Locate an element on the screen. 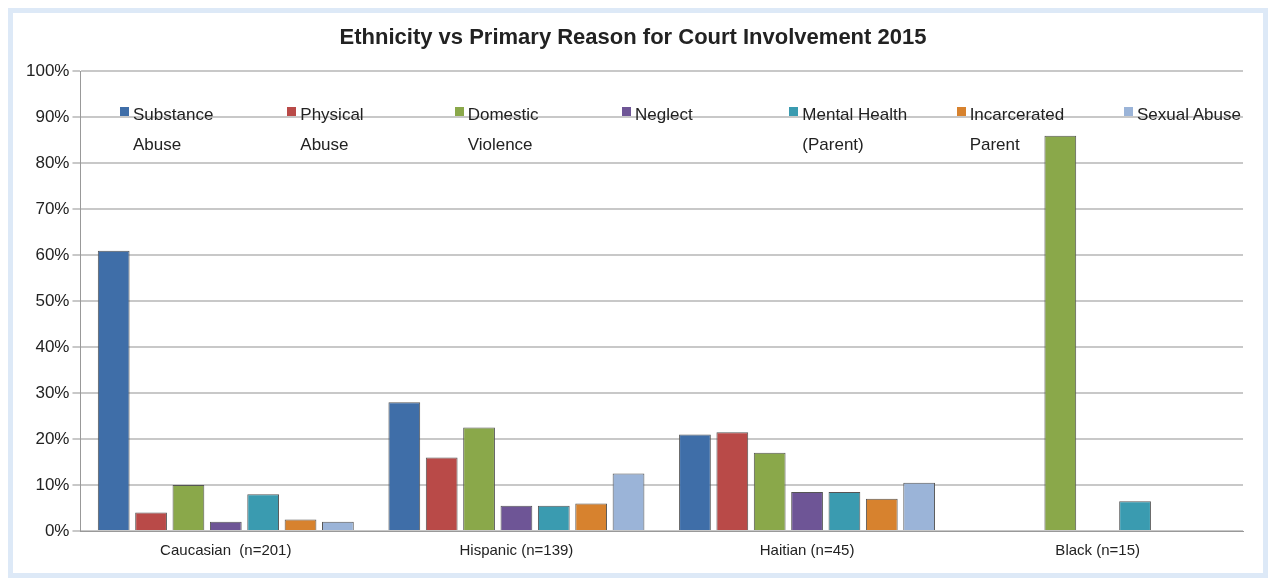 The height and width of the screenshot is (578, 1268). legend-label: Neglect is located at coordinates (664, 115).